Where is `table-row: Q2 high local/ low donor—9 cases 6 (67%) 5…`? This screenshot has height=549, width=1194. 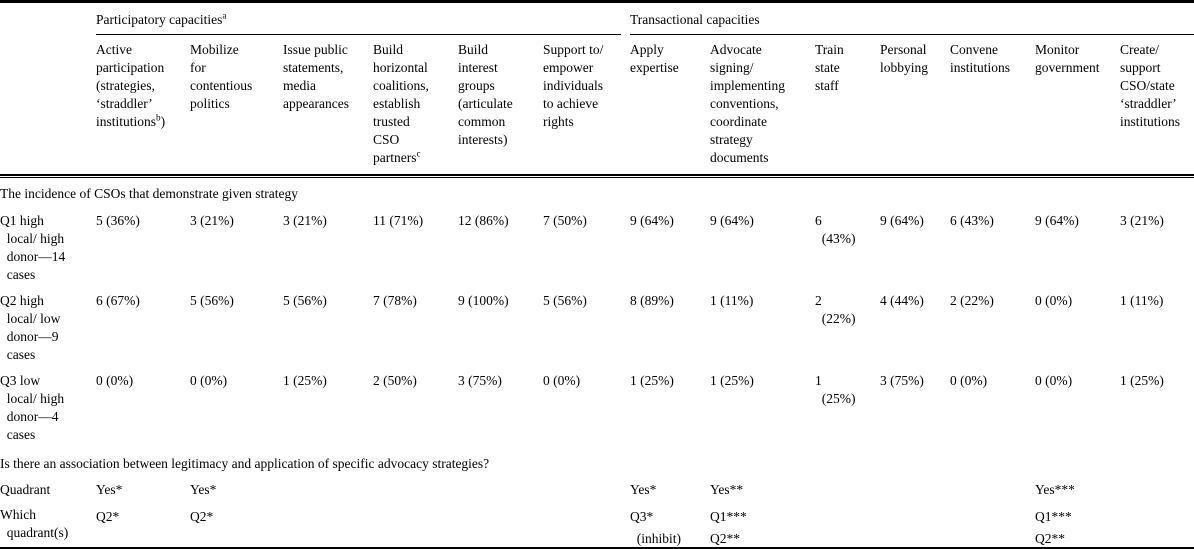 table-row: Q2 high local/ low donor—9 cases 6 (67%) 5… is located at coordinates (597, 328).